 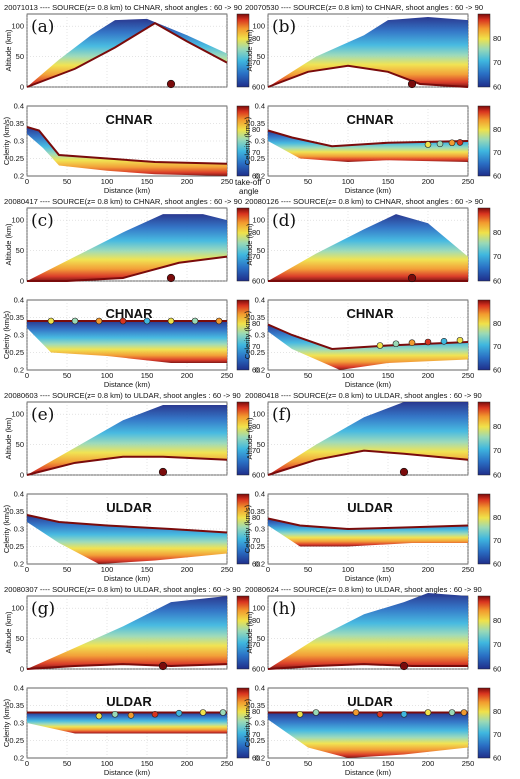 What do you see at coordinates (42, 221) in the screenshot?
I see `panel-label: (c)` at bounding box center [42, 221].